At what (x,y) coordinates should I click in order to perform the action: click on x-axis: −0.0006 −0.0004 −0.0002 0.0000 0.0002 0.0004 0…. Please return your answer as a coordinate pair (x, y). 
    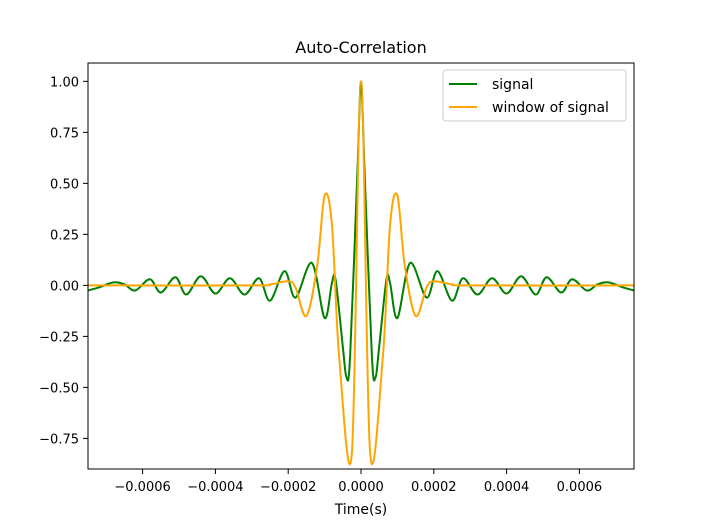
    Looking at the image, I should click on (358, 482).